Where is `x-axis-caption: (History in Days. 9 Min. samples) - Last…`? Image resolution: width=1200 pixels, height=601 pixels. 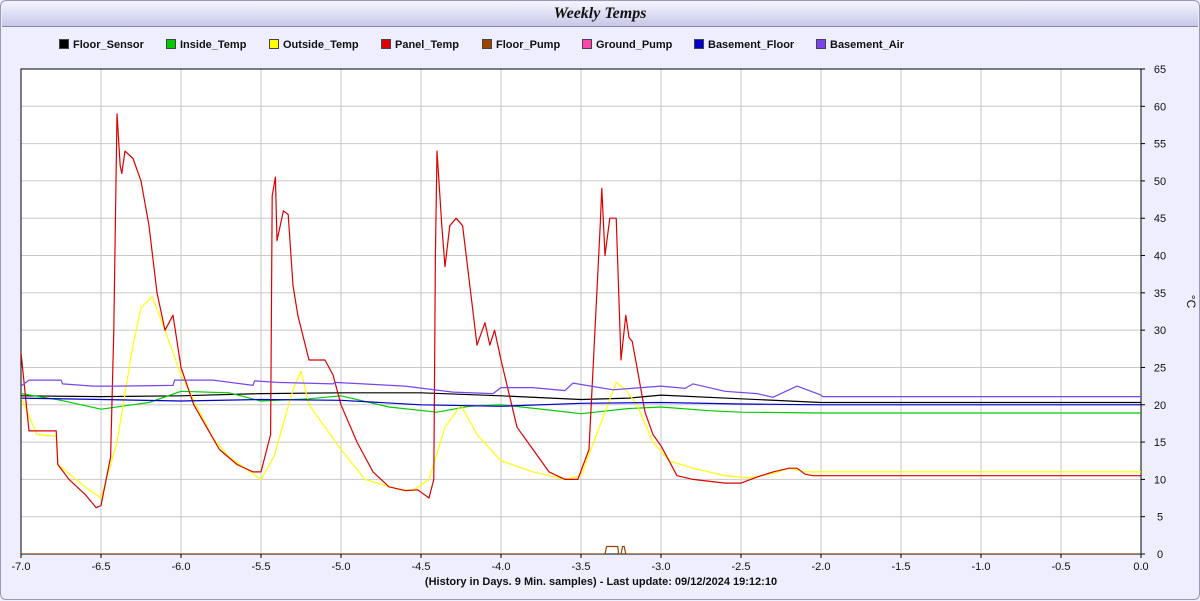
x-axis-caption: (History in Days. 9 Min. samples) - Last… is located at coordinates (601, 582).